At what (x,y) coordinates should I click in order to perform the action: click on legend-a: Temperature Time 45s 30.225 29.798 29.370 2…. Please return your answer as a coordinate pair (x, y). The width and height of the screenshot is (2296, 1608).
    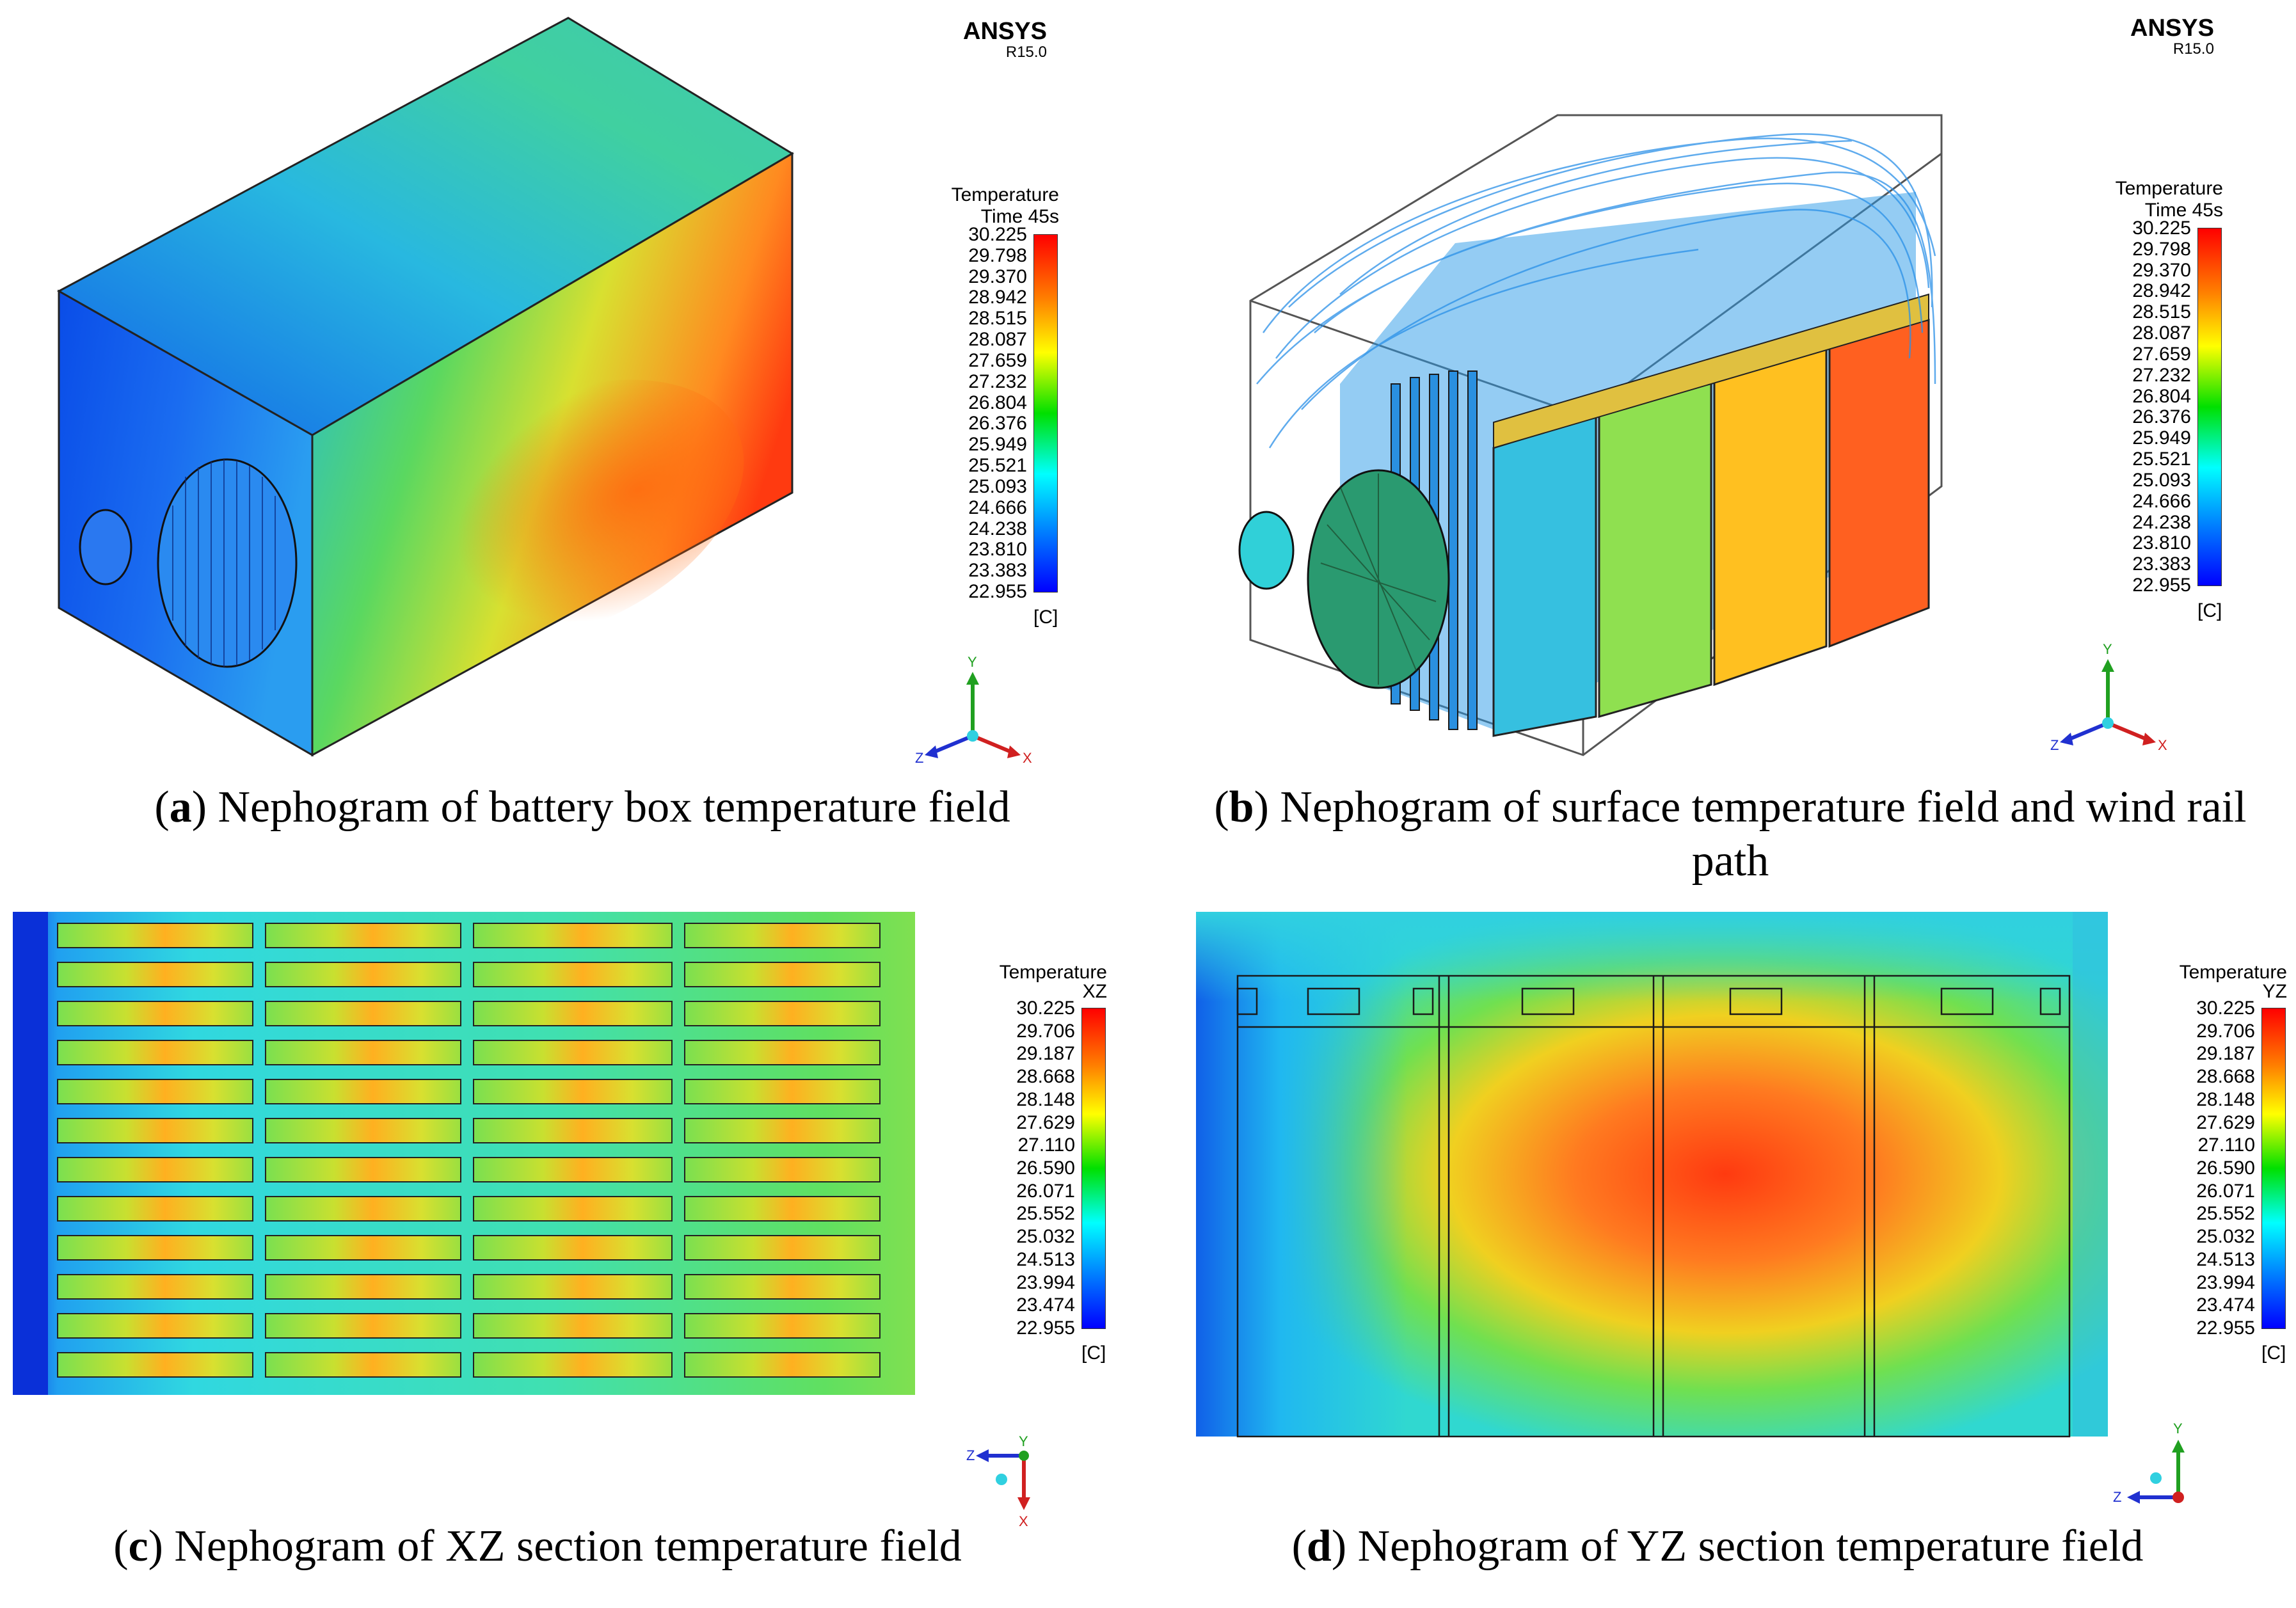
    Looking at the image, I should click on (995, 416).